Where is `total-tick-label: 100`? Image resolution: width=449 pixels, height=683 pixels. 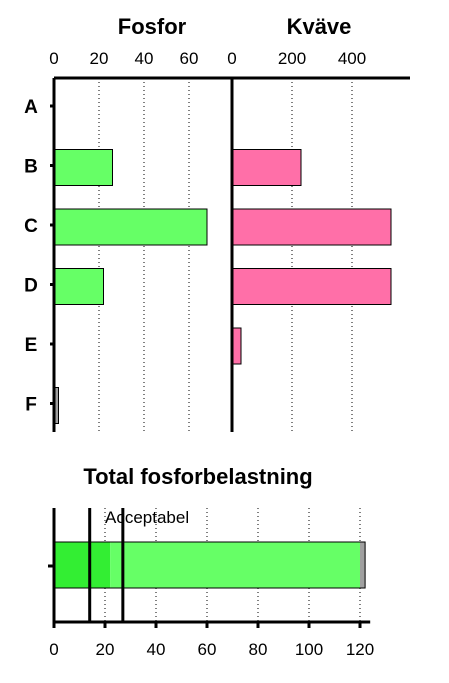
total-tick-label: 100 is located at coordinates (309, 649).